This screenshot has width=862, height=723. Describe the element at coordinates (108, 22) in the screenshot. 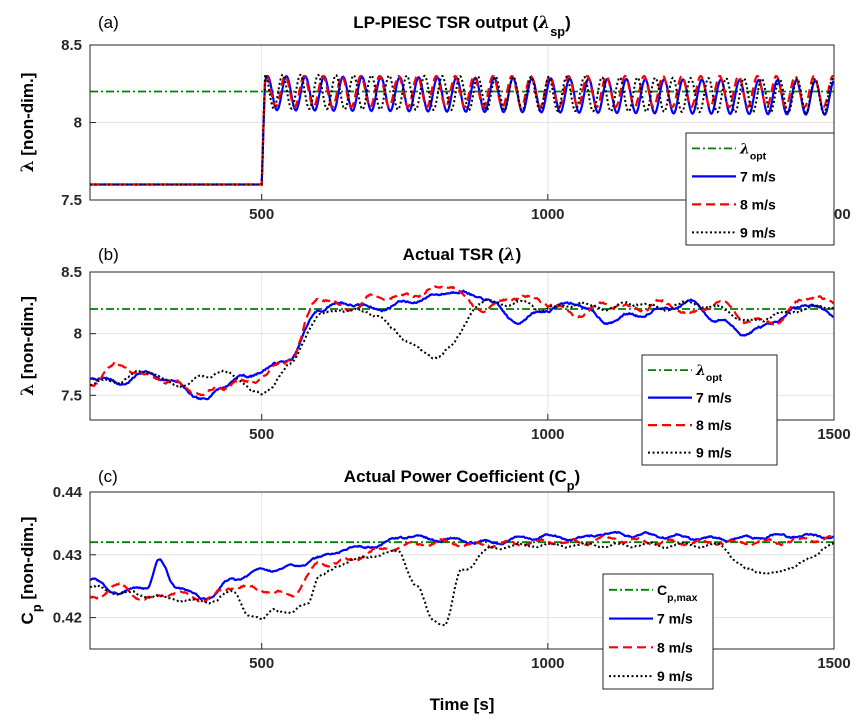

I see `panel-label: (a)` at that location.